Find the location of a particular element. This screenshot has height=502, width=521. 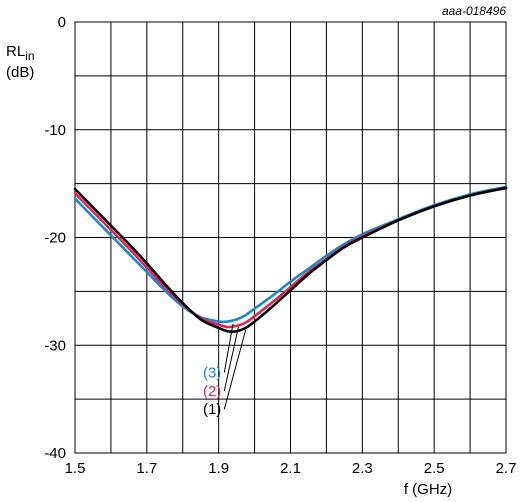

y-tick-label: -20 is located at coordinates (55, 238).